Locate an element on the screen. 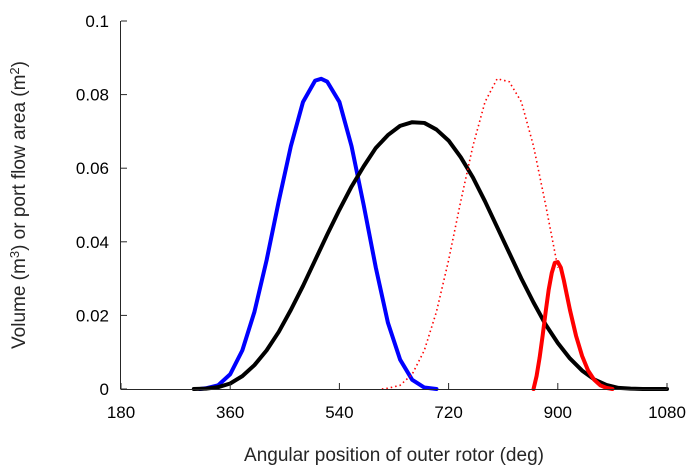 This screenshot has width=697, height=474. x-tick-label: 540 is located at coordinates (339, 412).